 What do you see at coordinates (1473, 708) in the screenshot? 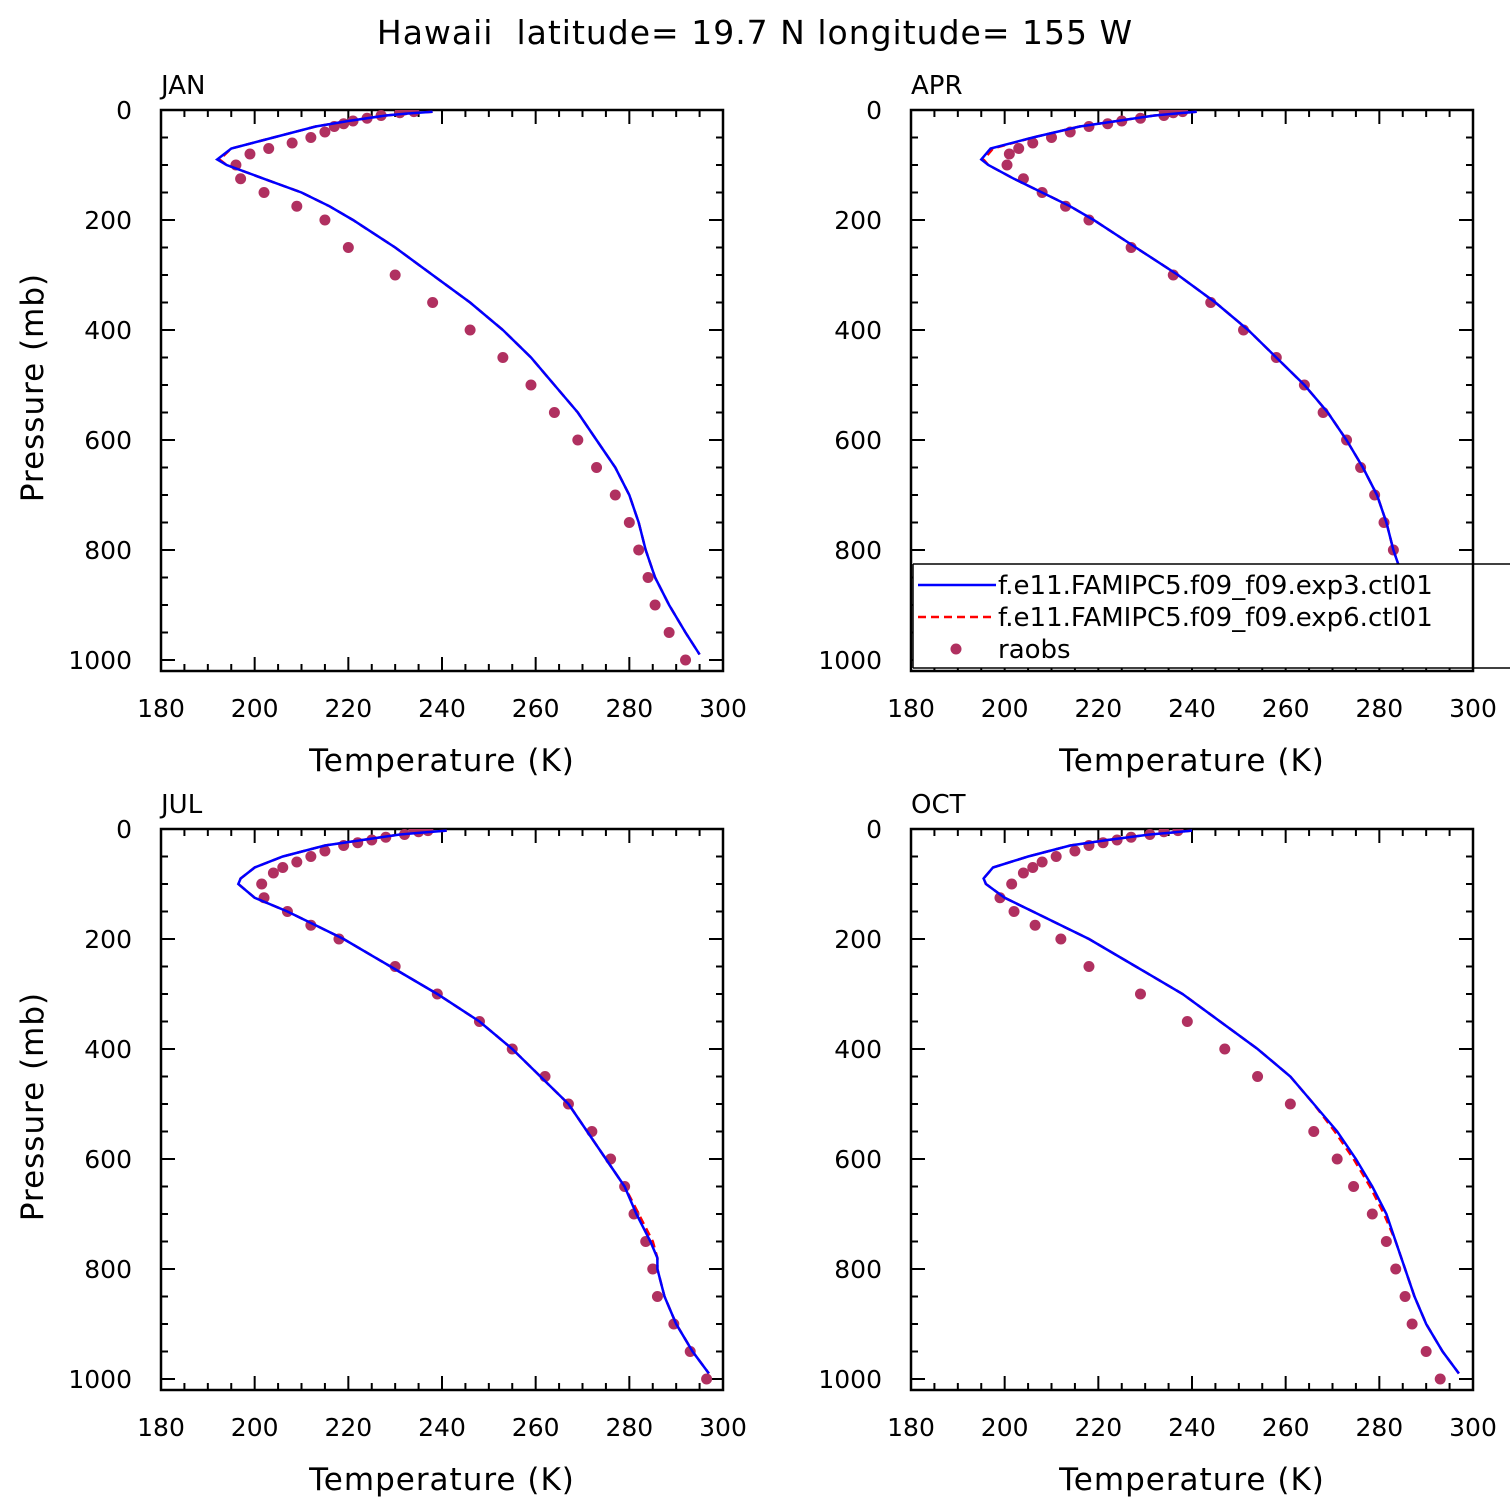
I see `x-tick-label: 300` at bounding box center [1473, 708].